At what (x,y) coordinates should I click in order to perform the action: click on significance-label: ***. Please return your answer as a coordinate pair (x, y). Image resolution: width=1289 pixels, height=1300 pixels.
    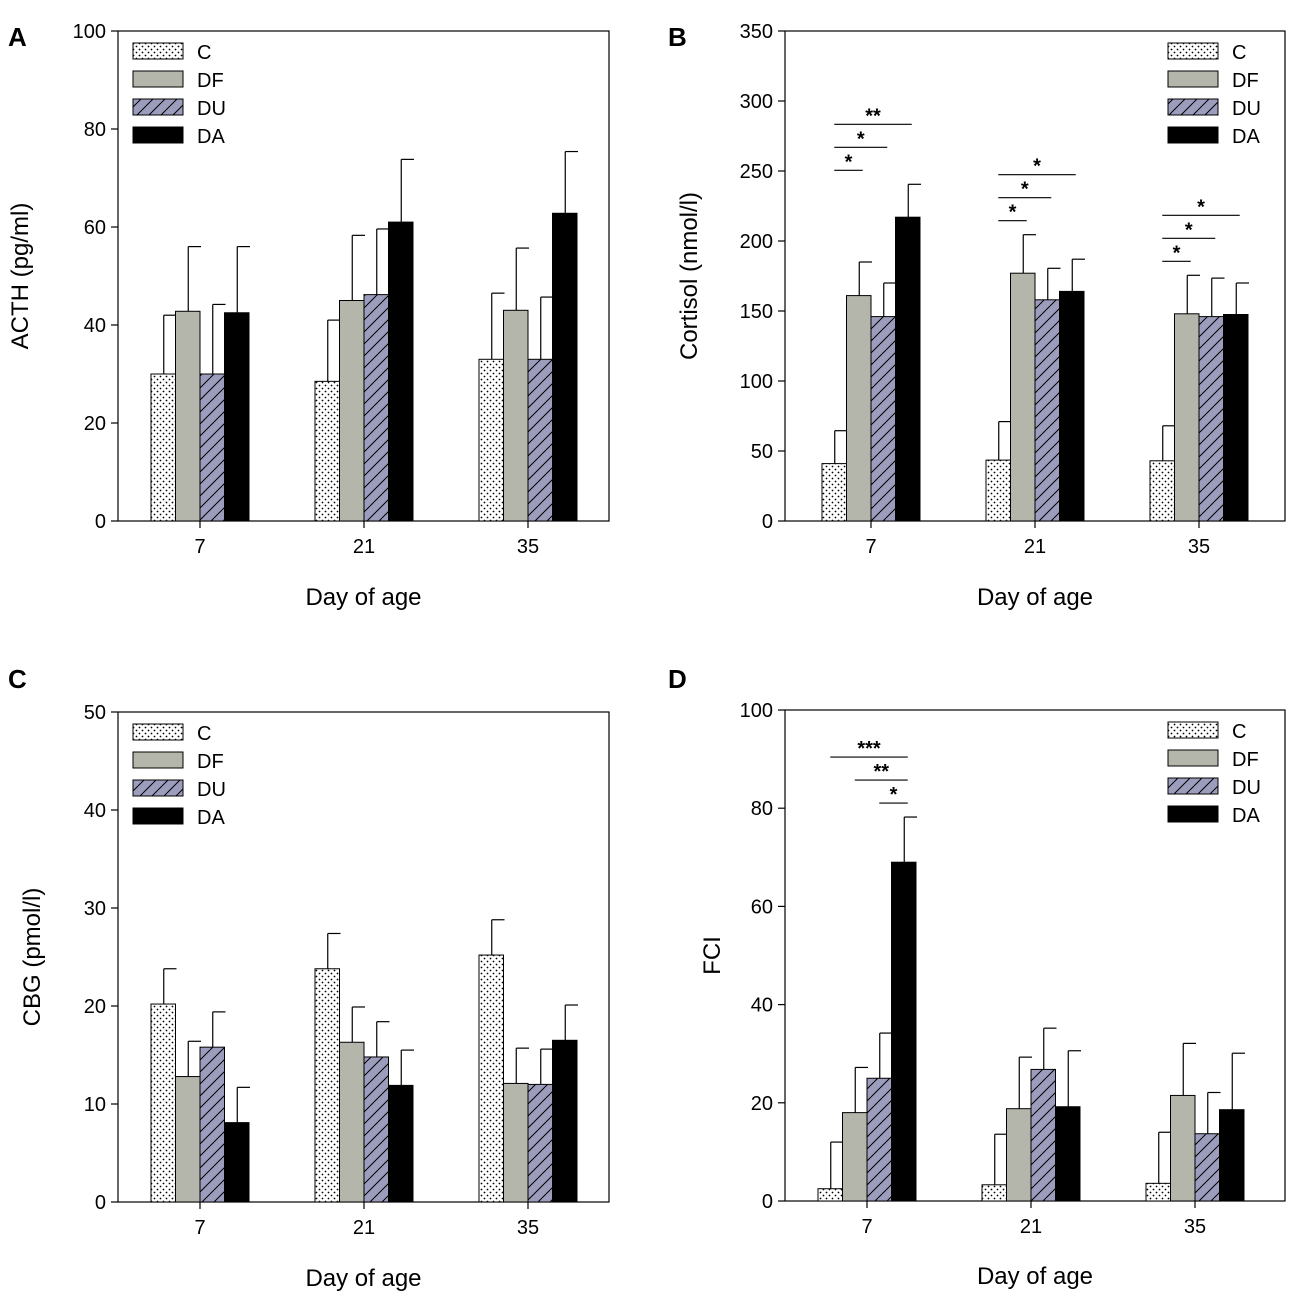
    Looking at the image, I should click on (869, 749).